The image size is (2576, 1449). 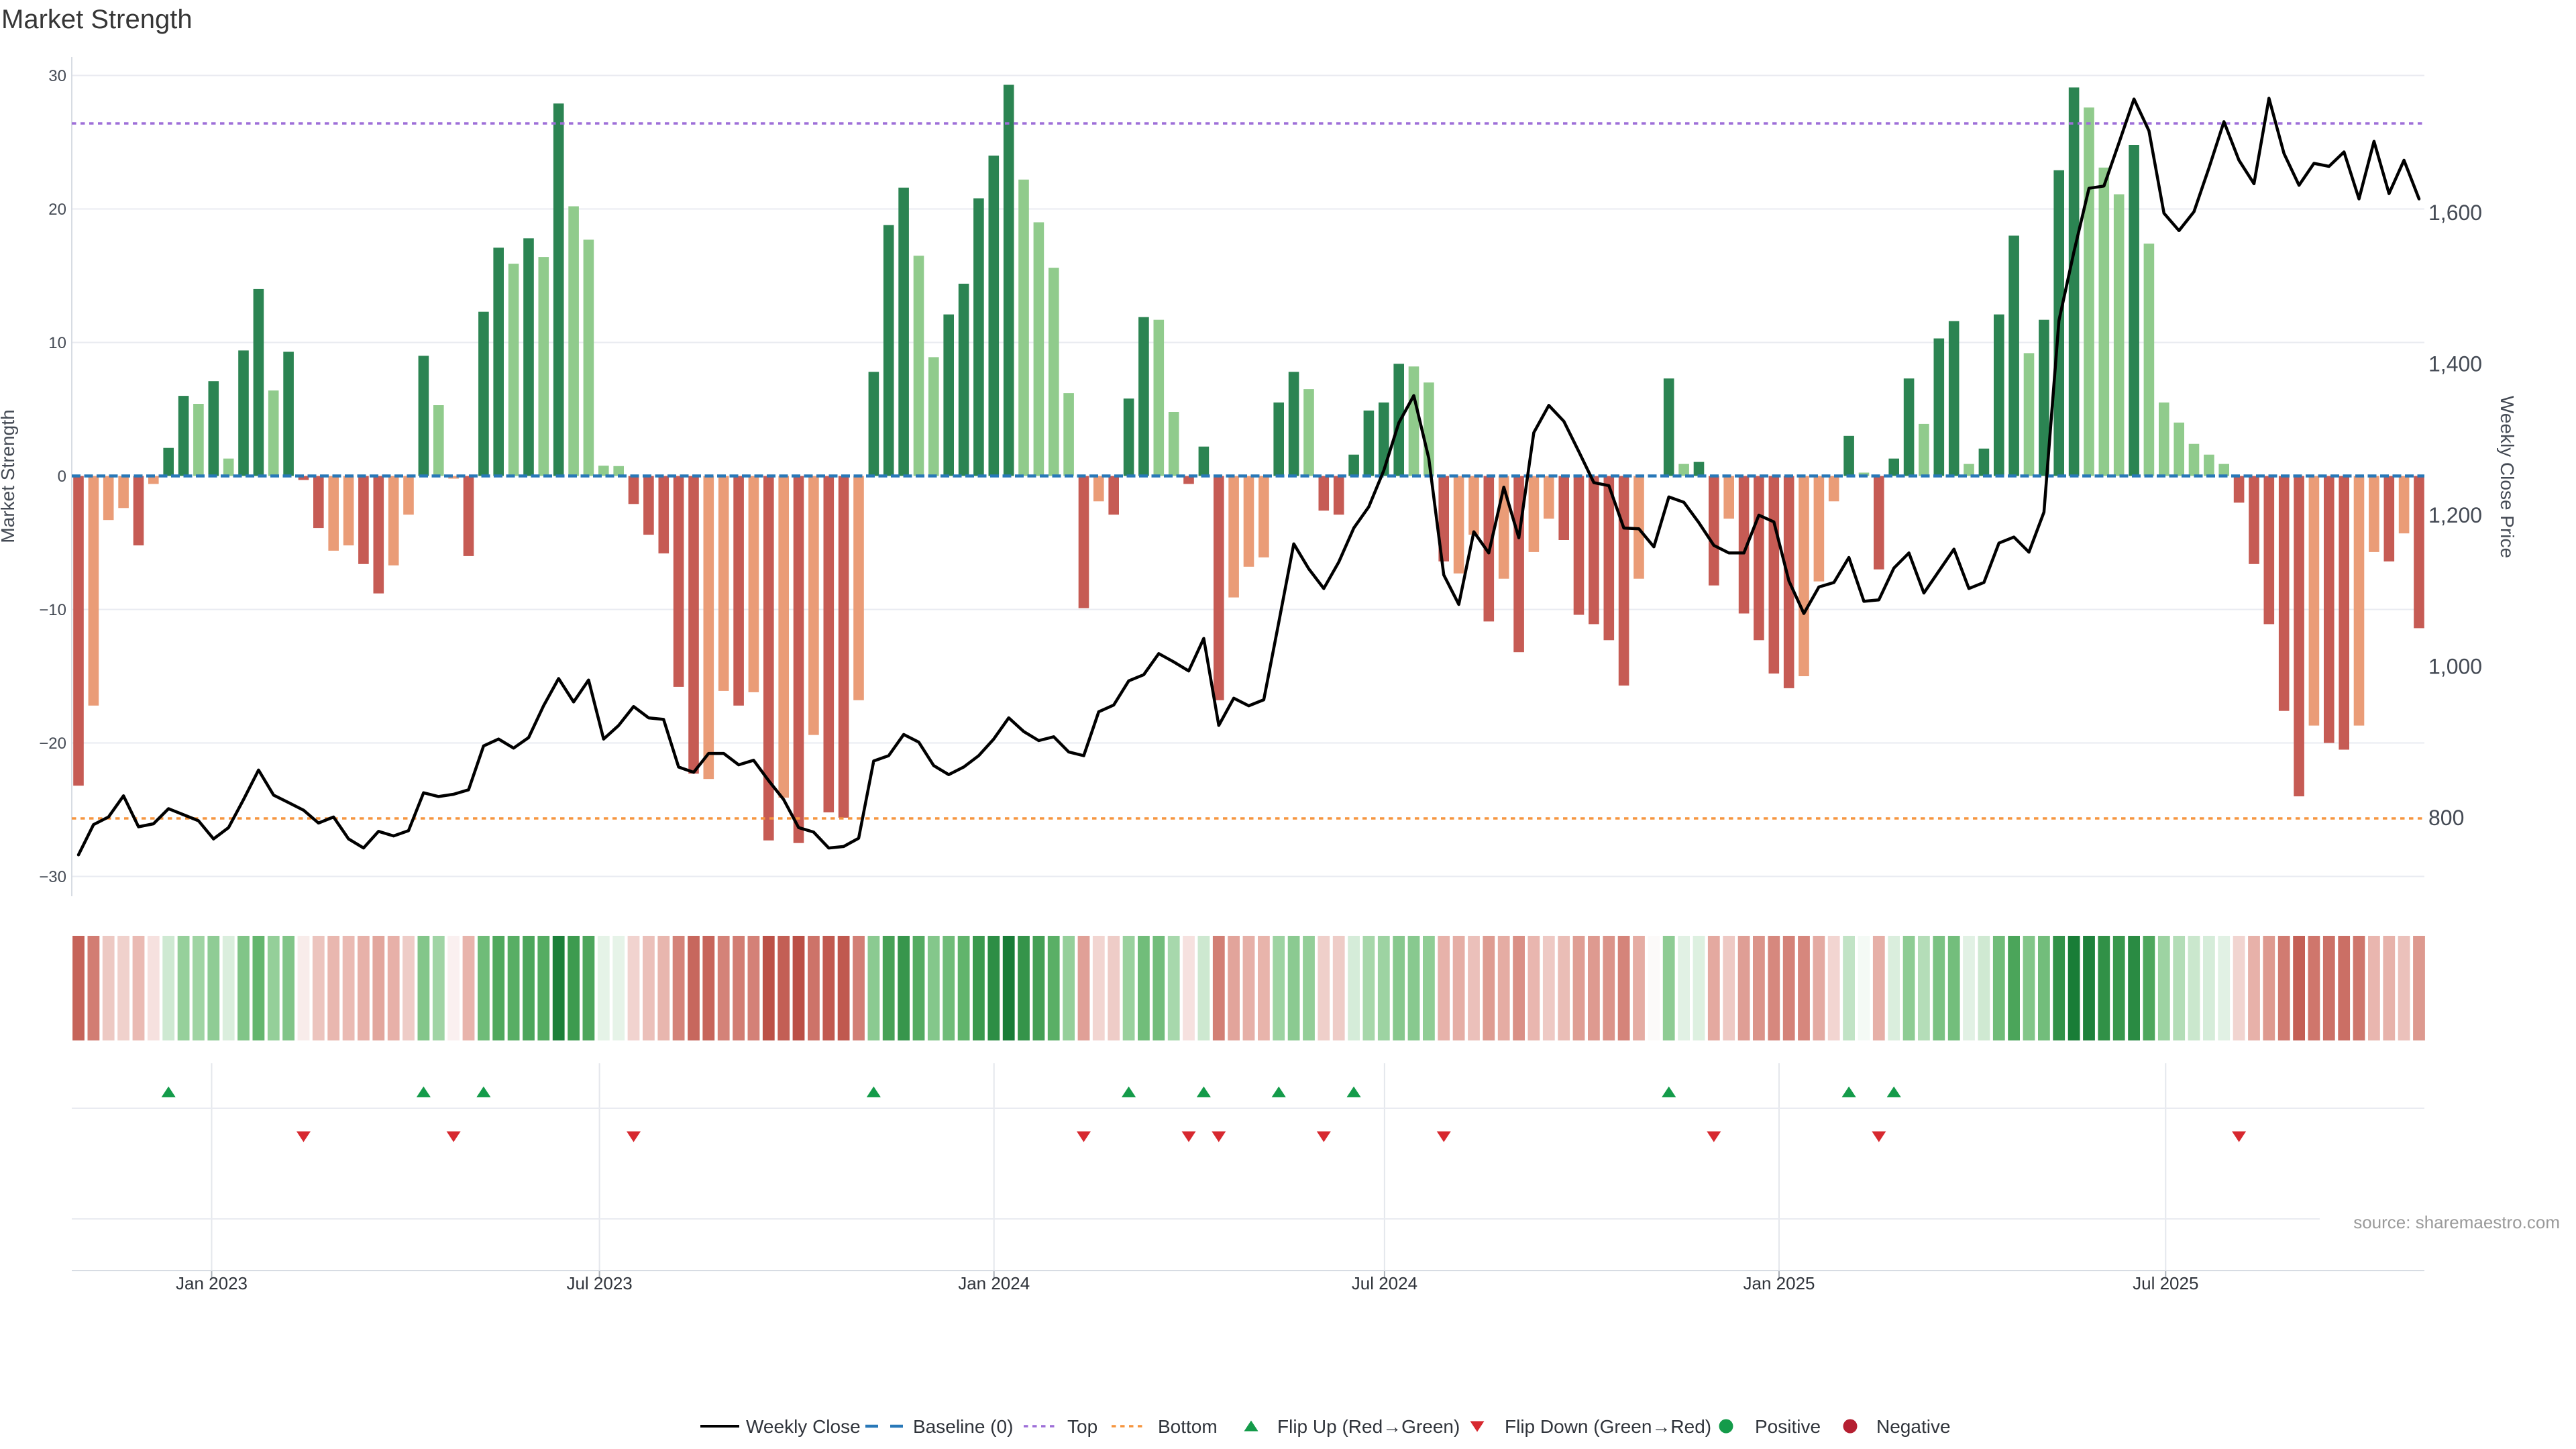 What do you see at coordinates (212, 1283) in the screenshot?
I see `svg-text: Jan 2023` at bounding box center [212, 1283].